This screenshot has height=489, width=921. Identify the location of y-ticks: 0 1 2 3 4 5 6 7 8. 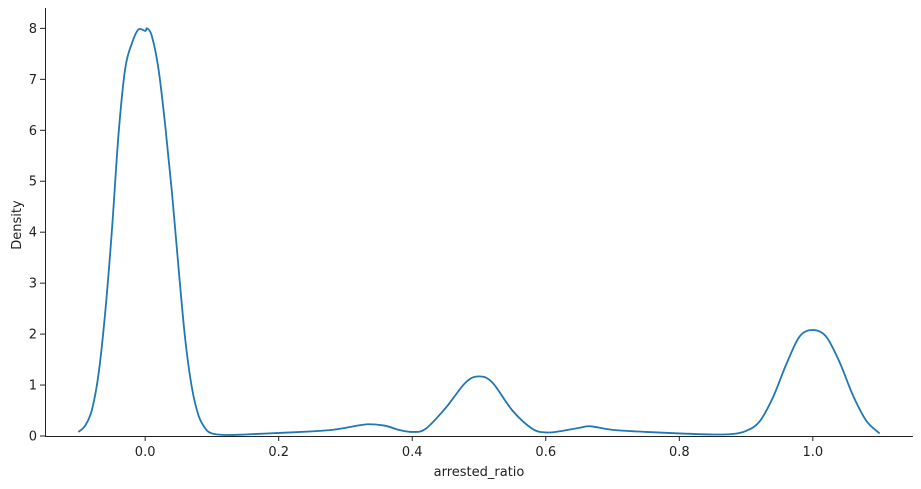
(37, 233).